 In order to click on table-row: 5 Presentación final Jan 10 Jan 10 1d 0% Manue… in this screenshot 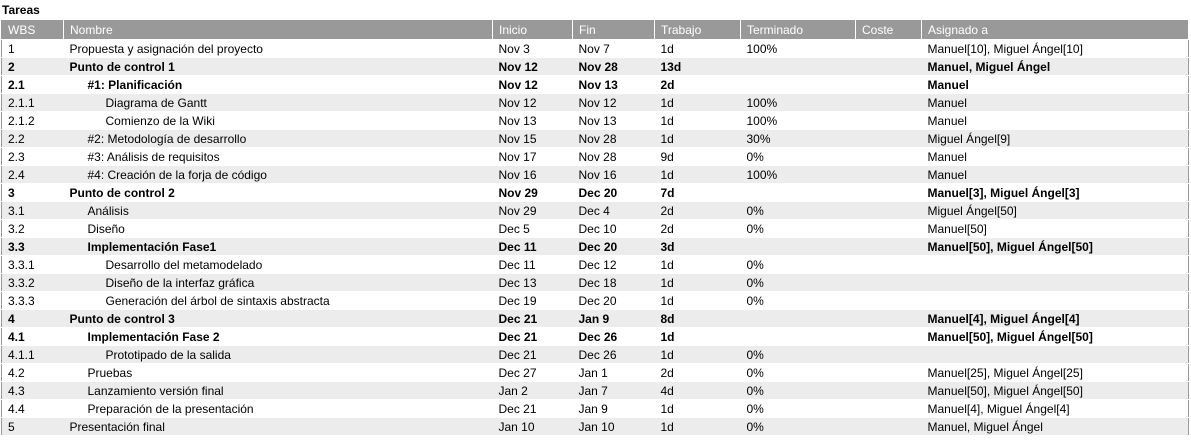, I will do `click(595, 426)`.